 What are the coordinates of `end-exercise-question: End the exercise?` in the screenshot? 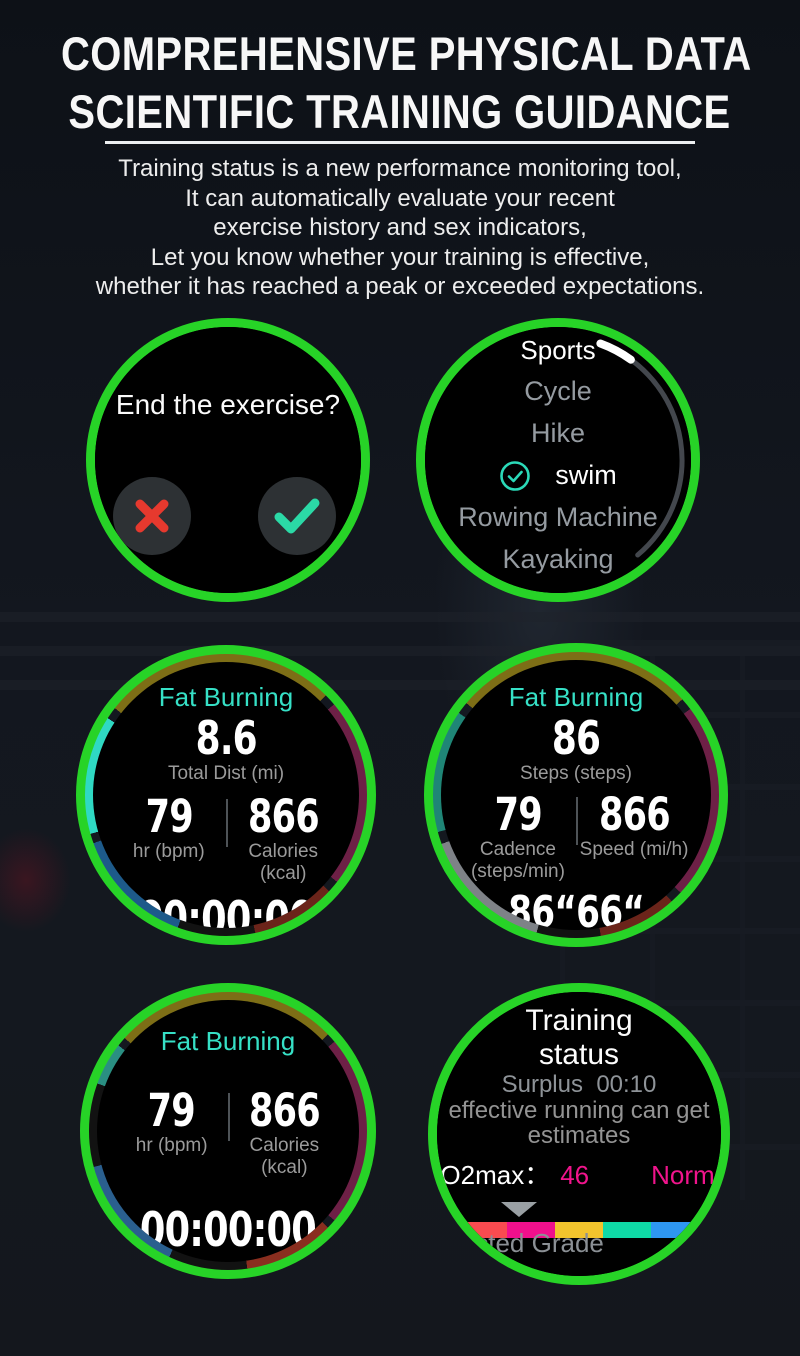 It's located at (228, 404).